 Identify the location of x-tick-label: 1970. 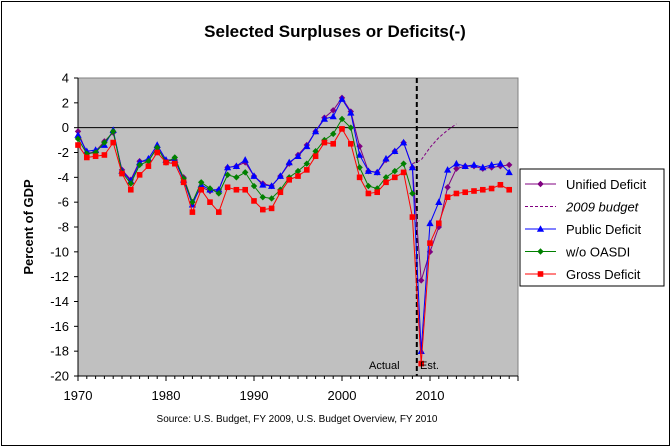
(78, 395).